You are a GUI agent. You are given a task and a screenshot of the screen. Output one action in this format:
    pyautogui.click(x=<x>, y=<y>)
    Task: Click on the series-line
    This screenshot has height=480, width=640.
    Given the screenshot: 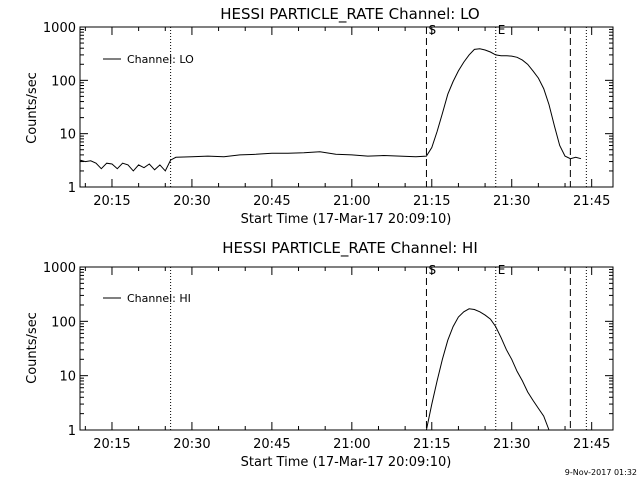 What is the action you would take?
    pyautogui.click(x=487, y=369)
    